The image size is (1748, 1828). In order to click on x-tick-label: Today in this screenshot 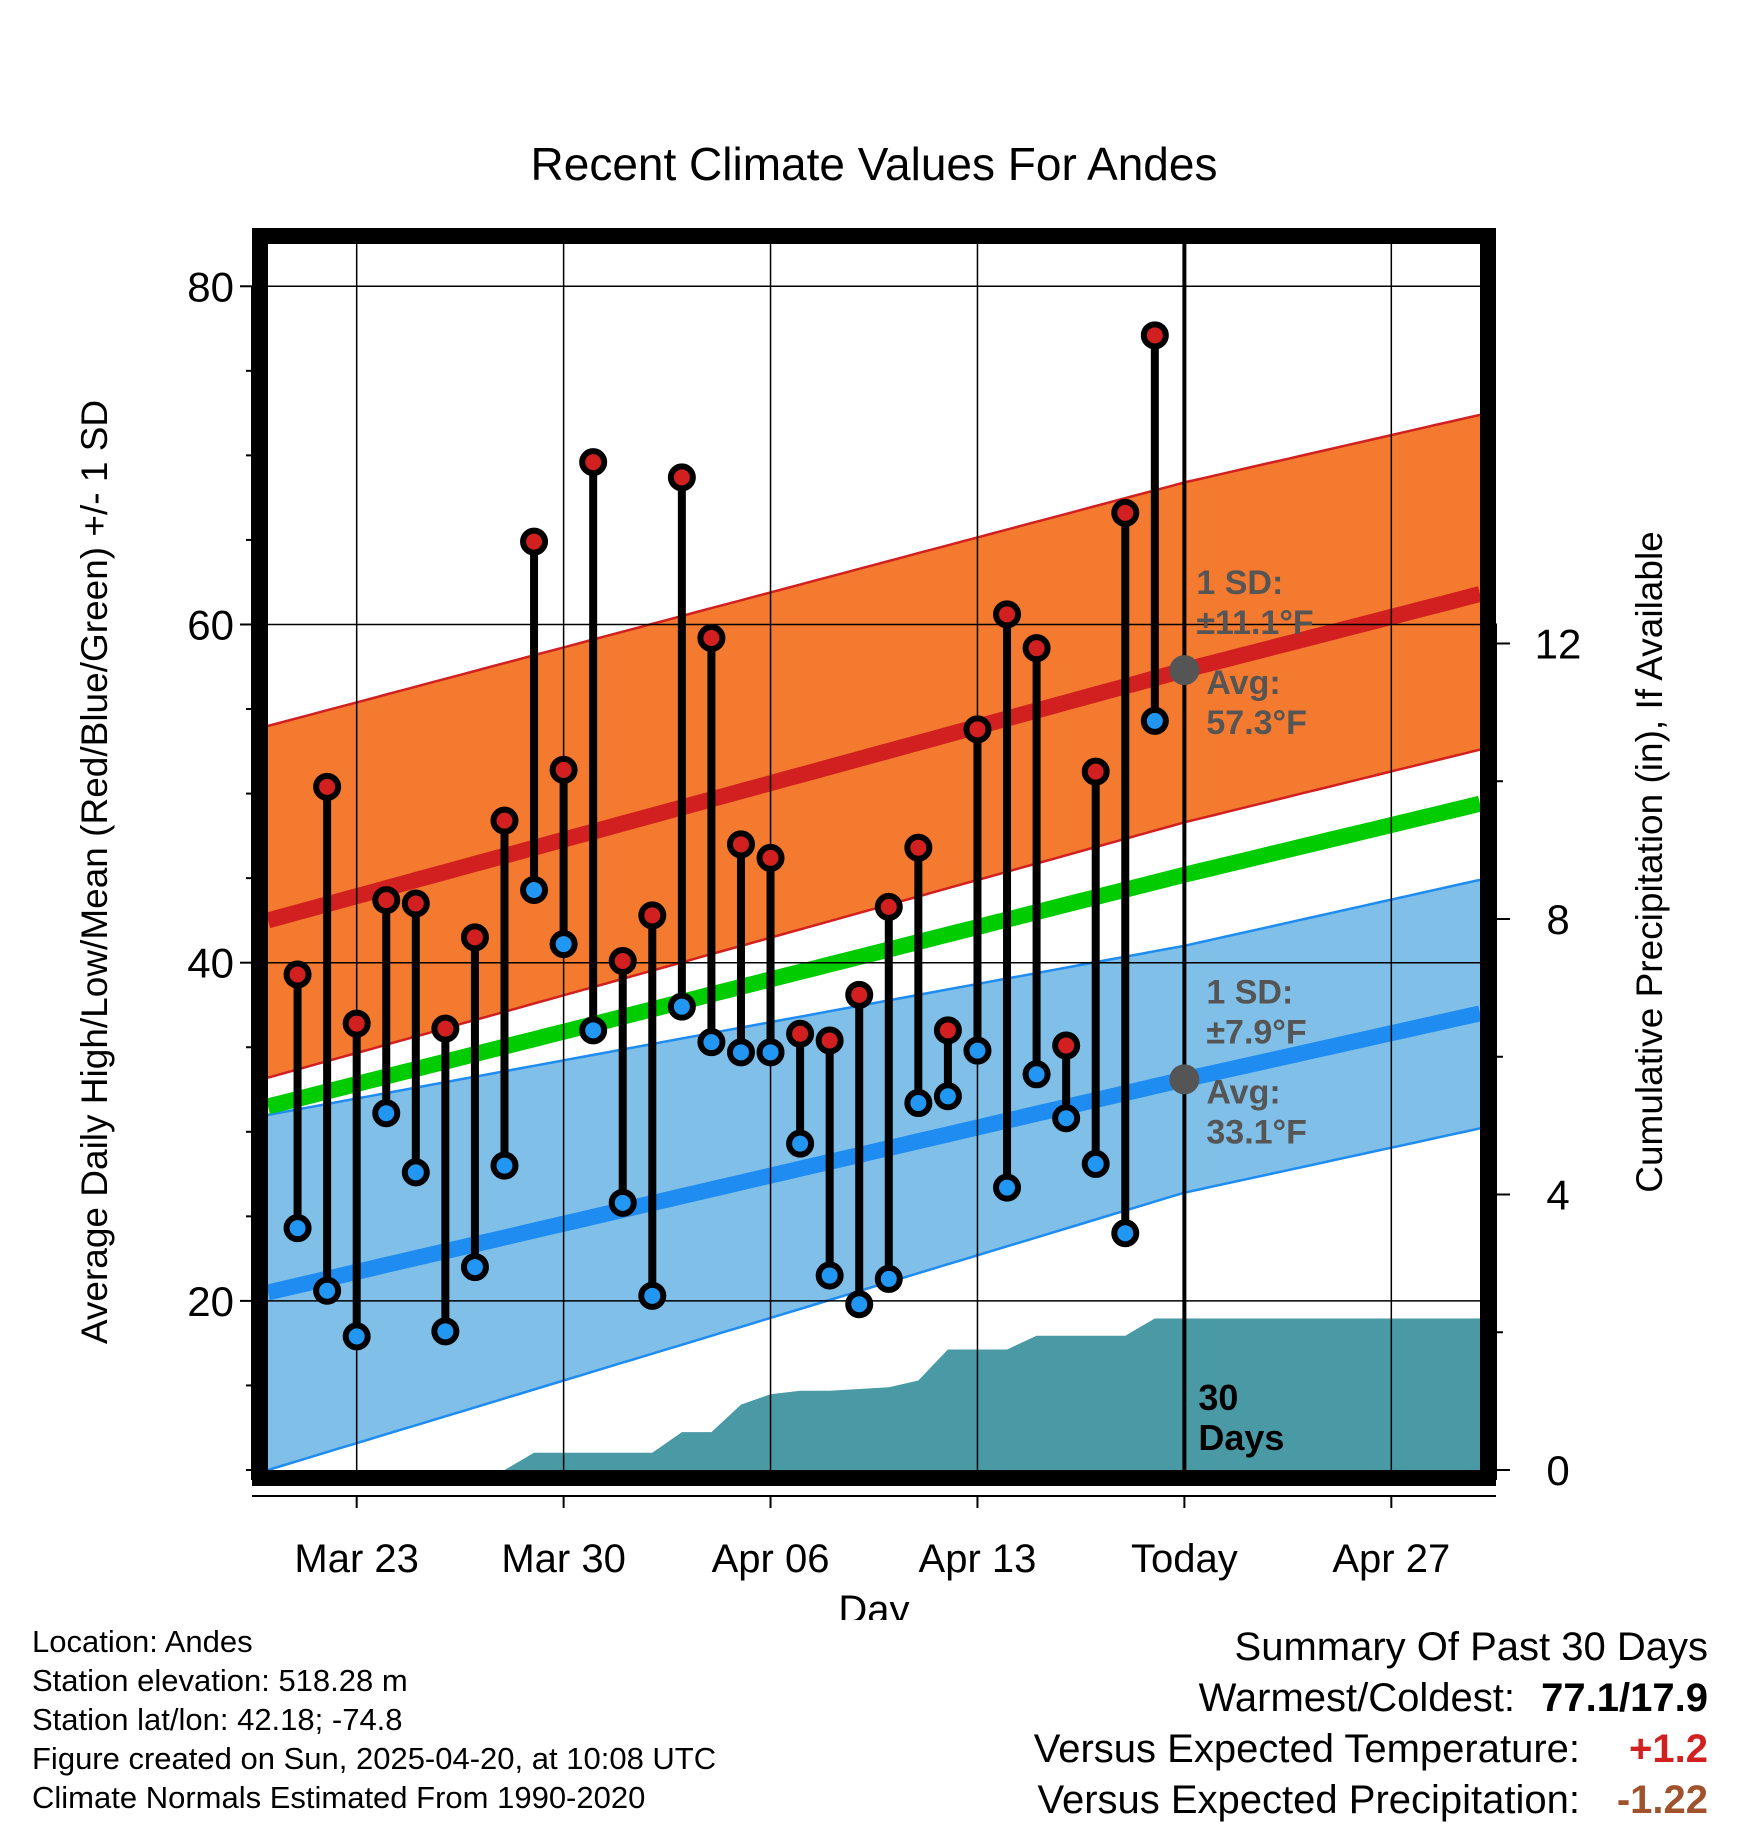, I will do `click(1184, 1559)`.